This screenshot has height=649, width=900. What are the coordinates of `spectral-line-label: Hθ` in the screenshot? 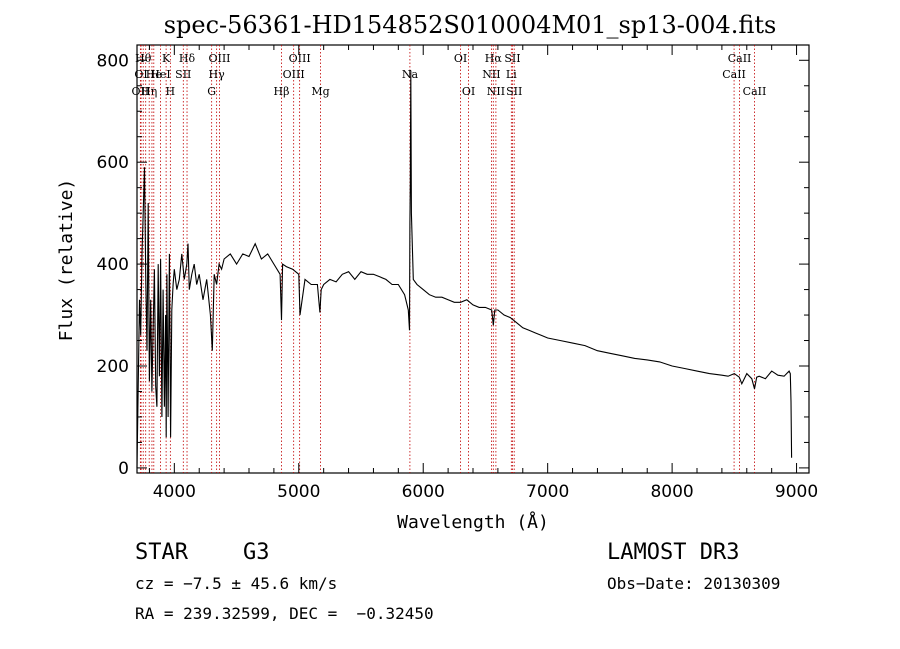 It's located at (143, 58).